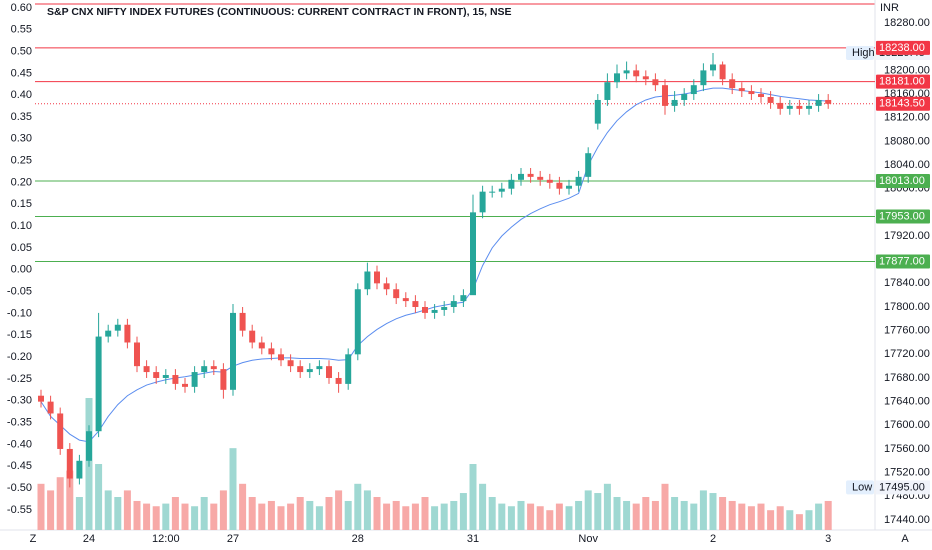 The image size is (932, 550). I want to click on button: A, so click(905, 539).